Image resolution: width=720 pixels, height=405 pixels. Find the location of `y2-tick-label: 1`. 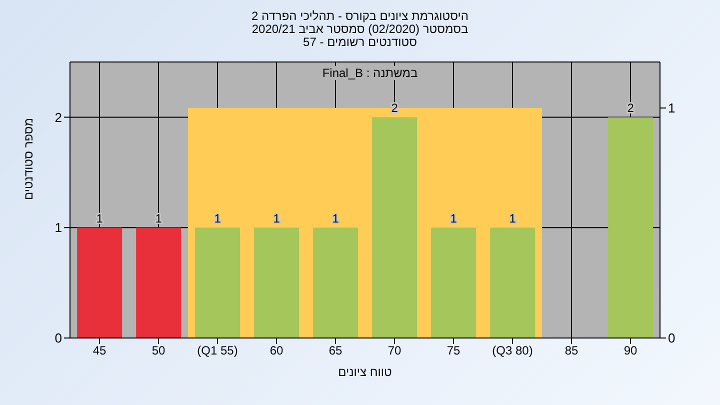

y2-tick-label: 1 is located at coordinates (672, 108).